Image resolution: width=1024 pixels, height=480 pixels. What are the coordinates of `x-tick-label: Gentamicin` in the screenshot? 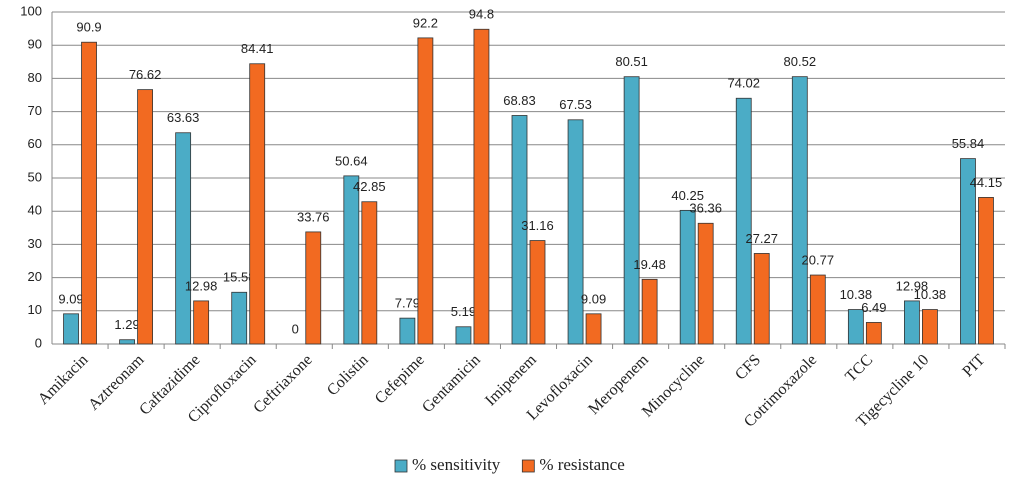 It's located at (451, 383).